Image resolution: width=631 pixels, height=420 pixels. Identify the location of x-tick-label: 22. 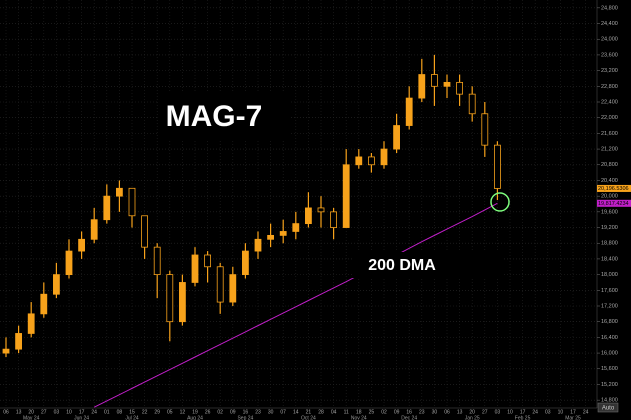
(145, 412).